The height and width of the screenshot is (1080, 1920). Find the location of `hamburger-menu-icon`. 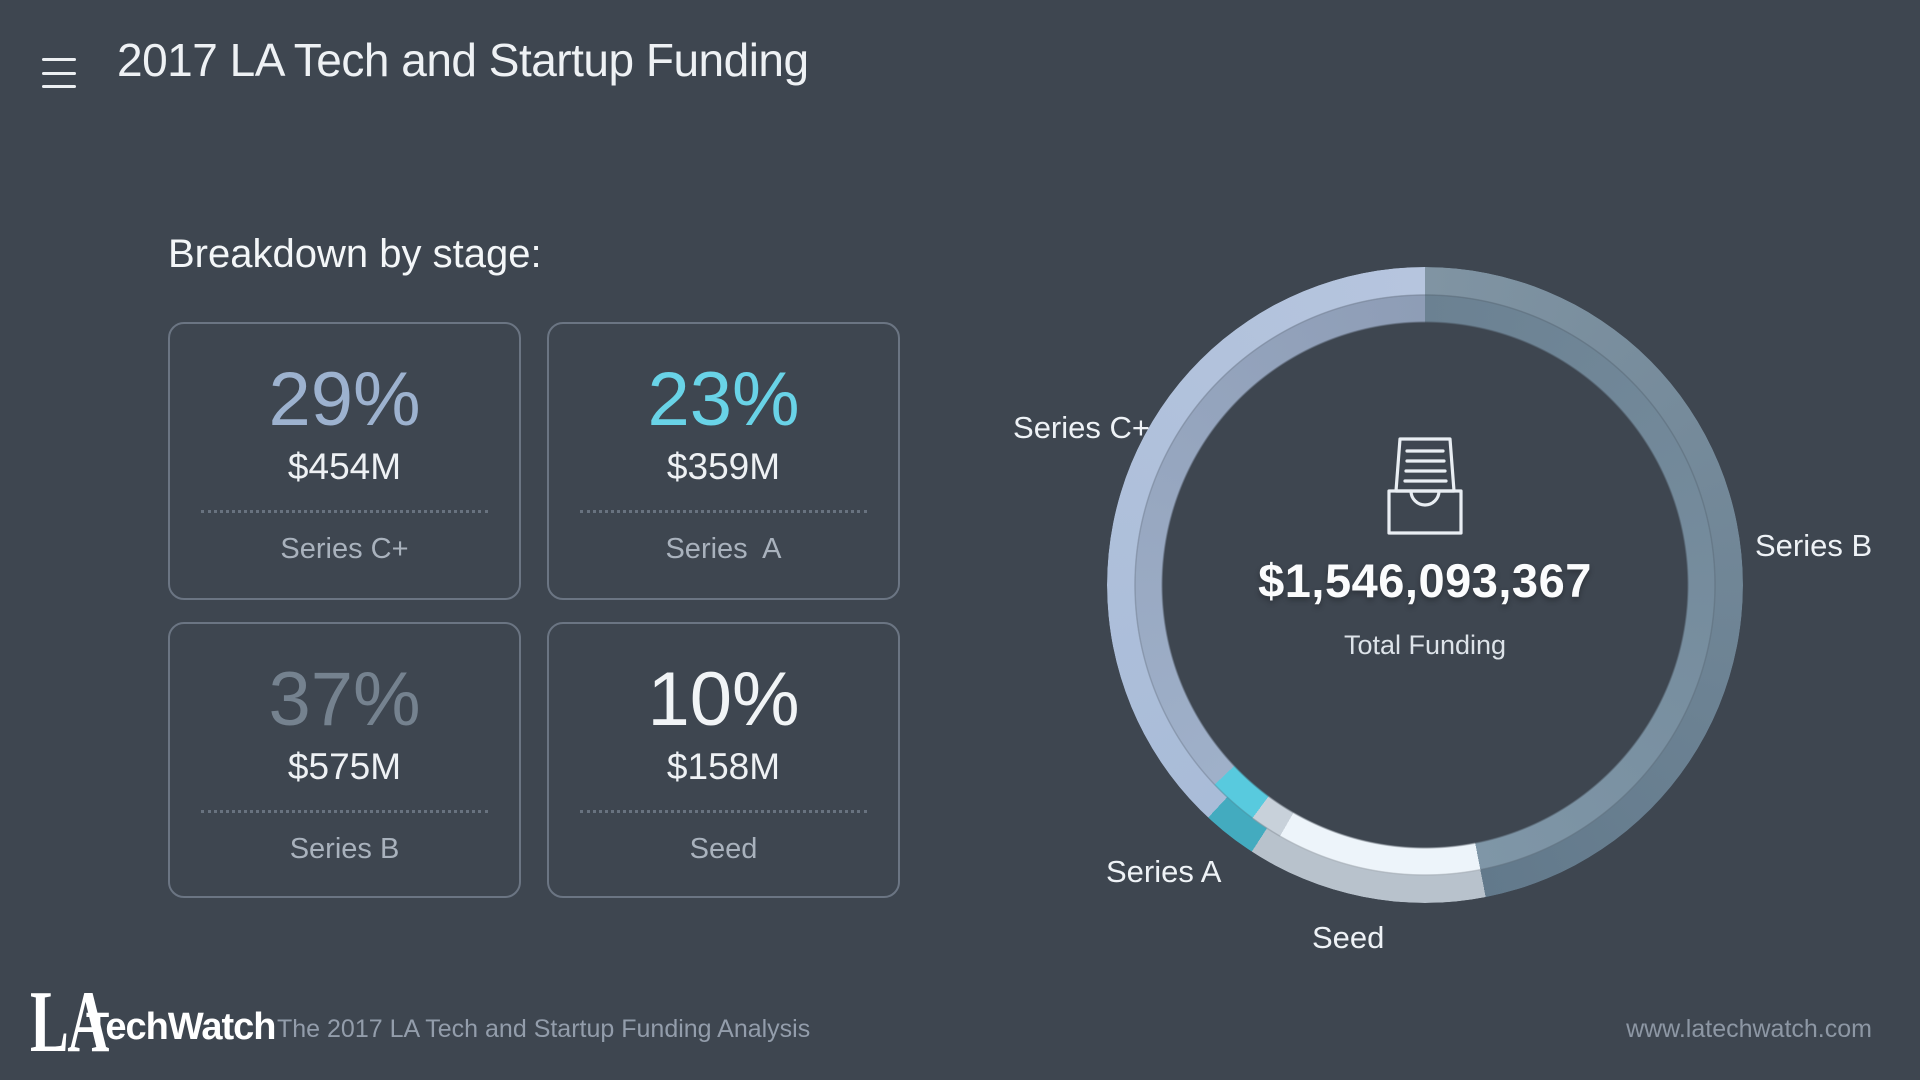

hamburger-menu-icon is located at coordinates (59, 73).